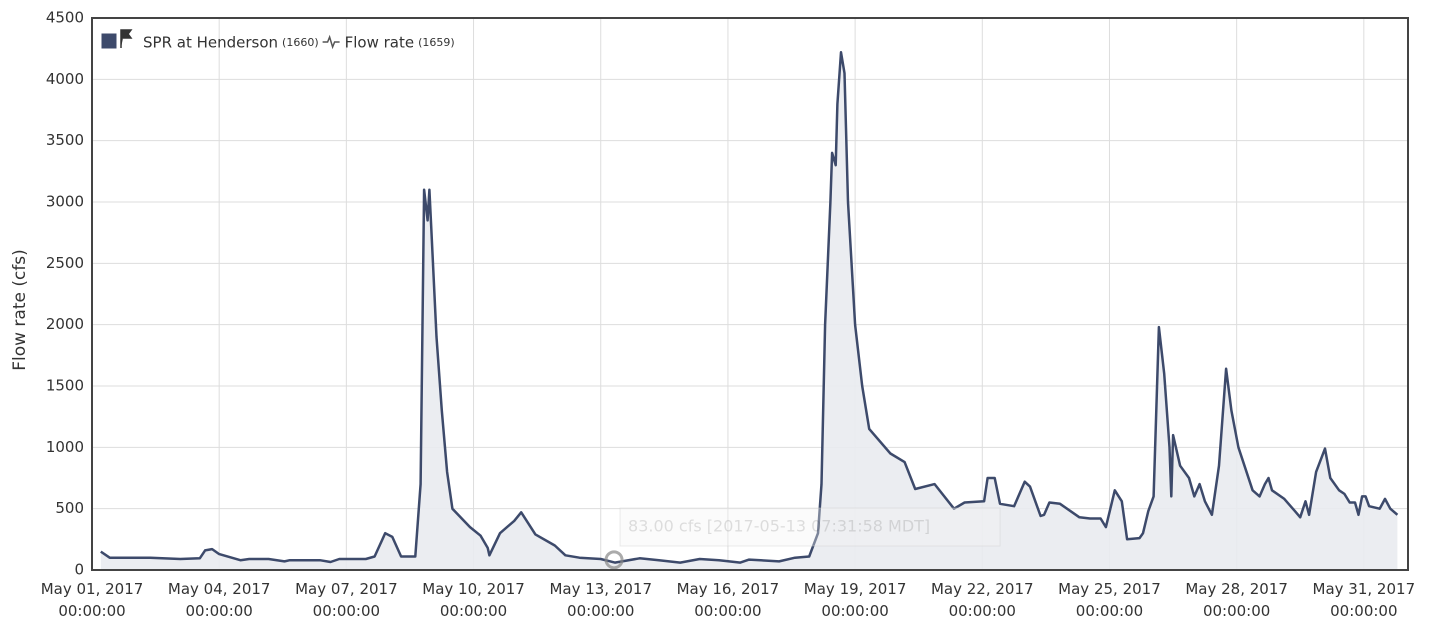 This screenshot has height=626, width=1434. Describe the element at coordinates (379, 43) in the screenshot. I see `legend-label: Flow rate` at that location.